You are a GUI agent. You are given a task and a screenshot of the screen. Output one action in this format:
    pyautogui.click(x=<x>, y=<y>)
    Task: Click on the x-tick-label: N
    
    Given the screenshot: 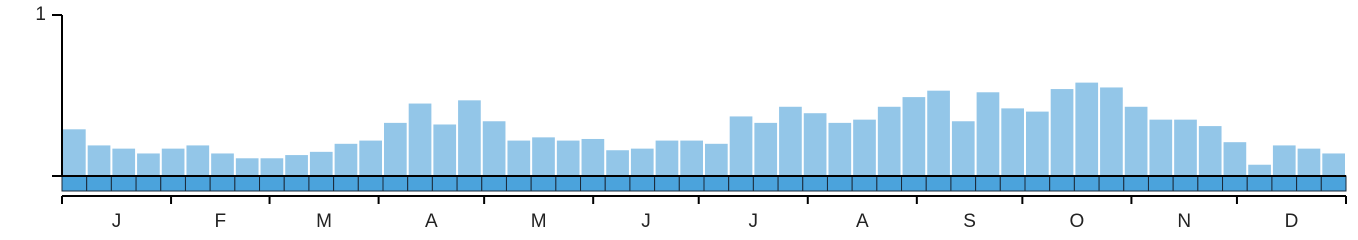 What is the action you would take?
    pyautogui.click(x=1184, y=221)
    